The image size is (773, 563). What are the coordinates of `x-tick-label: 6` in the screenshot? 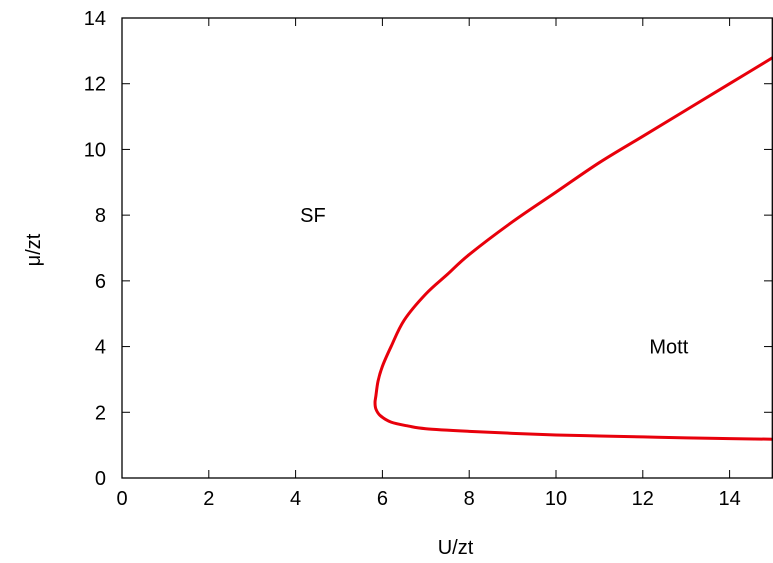 It's located at (382, 499).